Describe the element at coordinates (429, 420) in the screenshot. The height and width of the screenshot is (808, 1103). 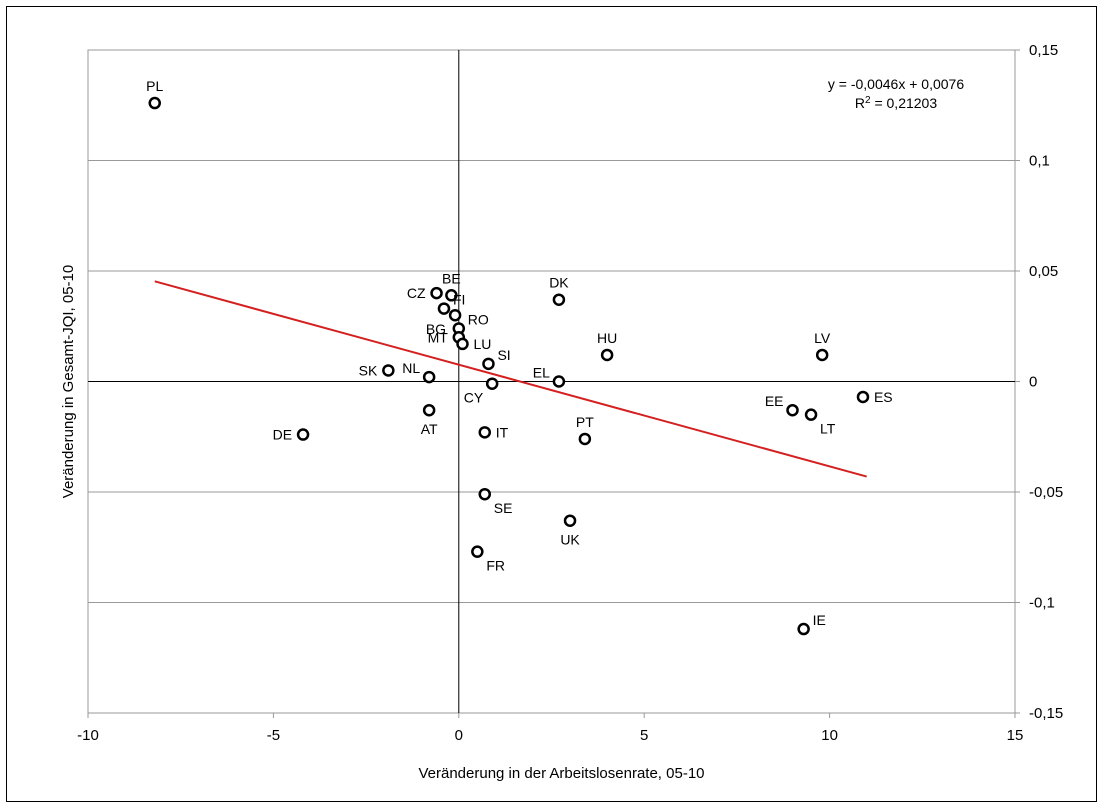
I see `data-point-at: AT` at that location.